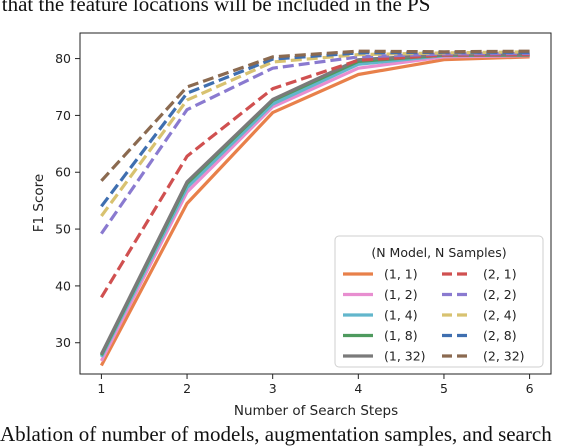  Describe the element at coordinates (438, 252) in the screenshot. I see `legend-title: (N Model, N Samples)` at that location.